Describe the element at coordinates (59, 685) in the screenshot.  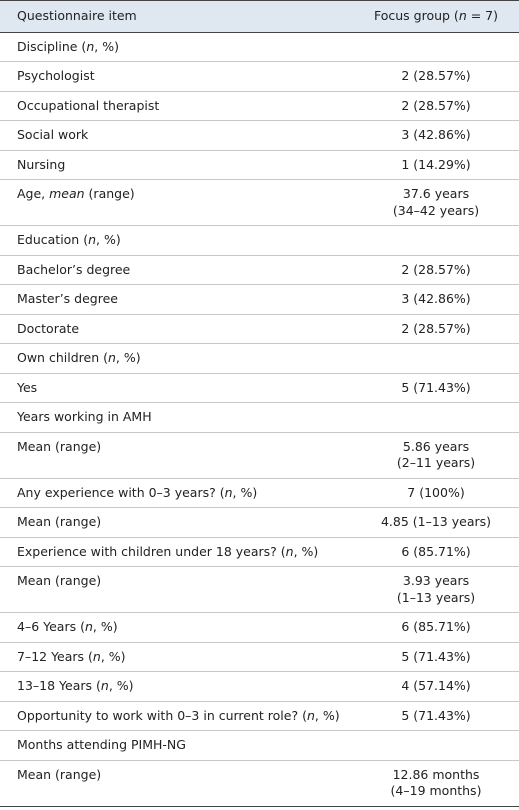
I see `text-segment: 13–18 Years (` at that location.